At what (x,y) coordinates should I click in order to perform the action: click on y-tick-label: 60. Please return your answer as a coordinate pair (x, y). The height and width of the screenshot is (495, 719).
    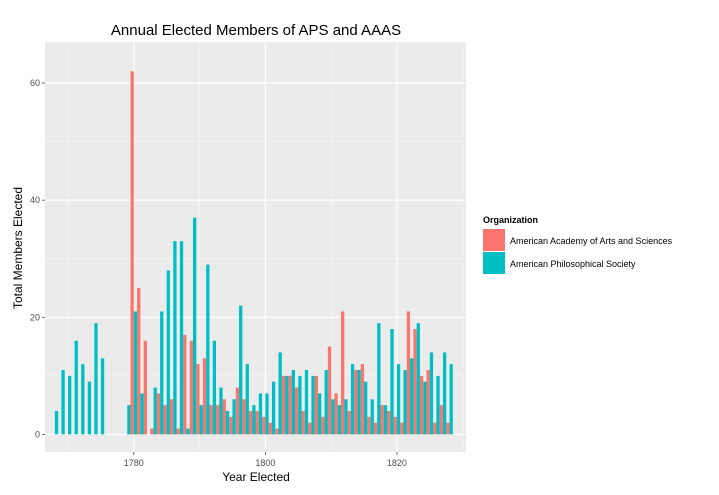
    Looking at the image, I should click on (35, 83).